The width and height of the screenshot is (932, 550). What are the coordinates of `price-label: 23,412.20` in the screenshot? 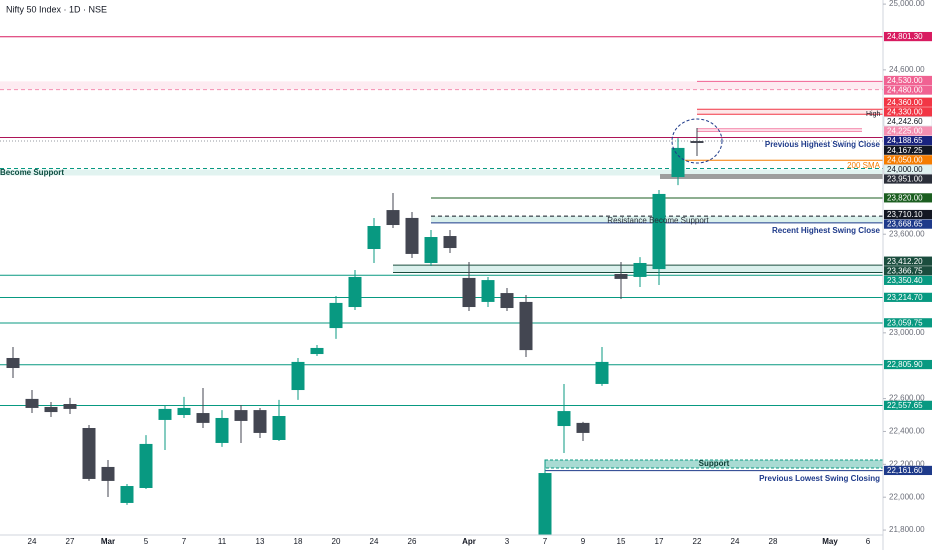 It's located at (905, 261).